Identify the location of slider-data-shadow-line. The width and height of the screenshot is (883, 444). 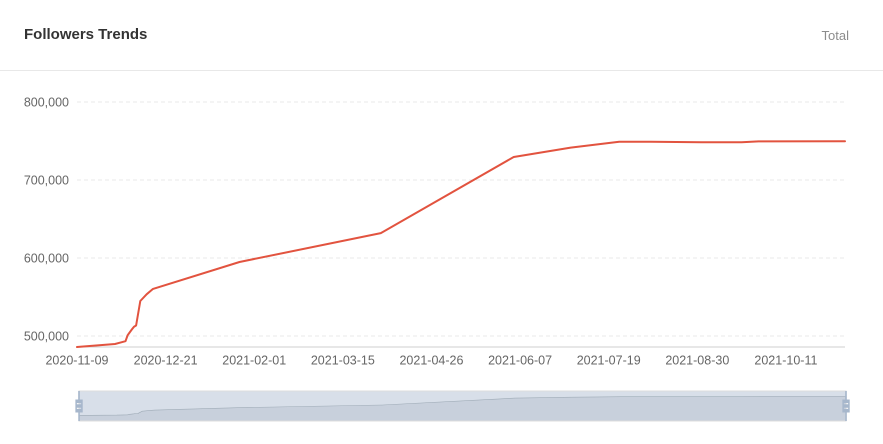
(462, 406).